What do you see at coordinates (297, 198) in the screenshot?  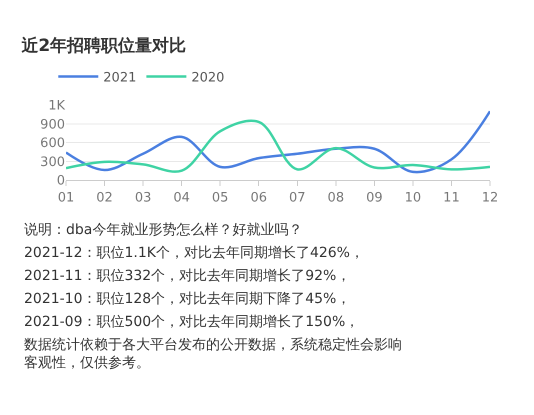 I see `x-tick-label: 07` at bounding box center [297, 198].